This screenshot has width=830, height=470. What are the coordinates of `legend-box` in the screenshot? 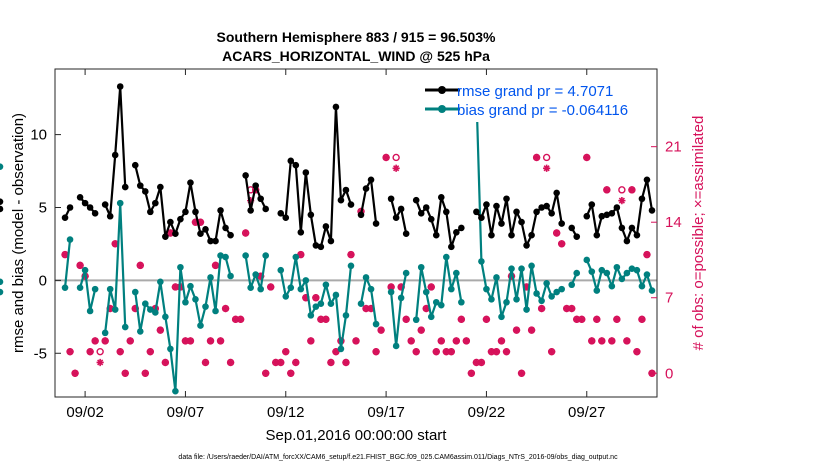 It's located at (535, 100).